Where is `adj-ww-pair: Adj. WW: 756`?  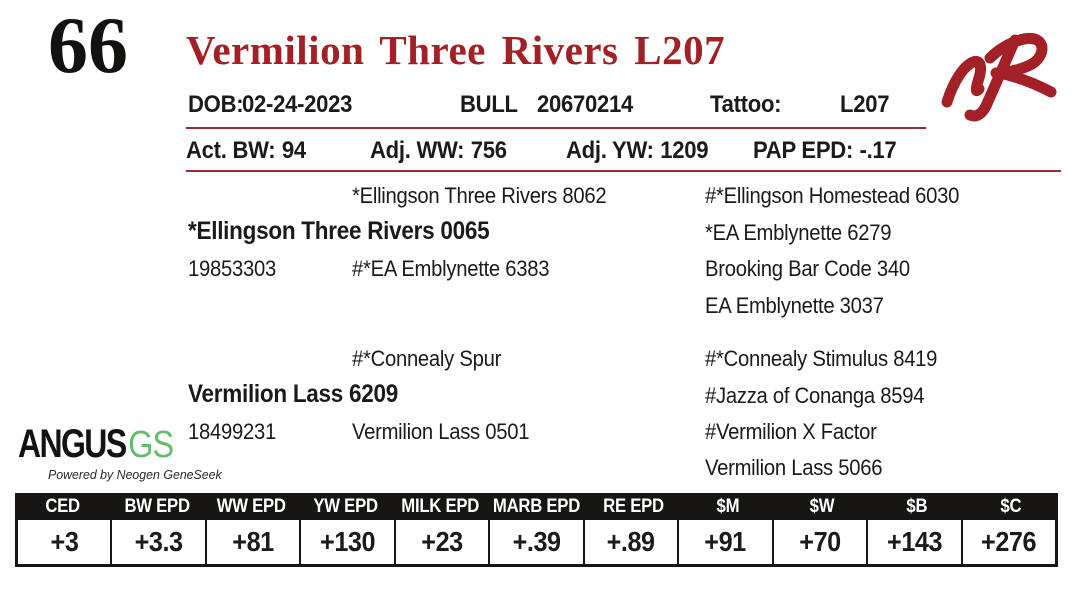 adj-ww-pair: Adj. WW: 756 is located at coordinates (438, 151).